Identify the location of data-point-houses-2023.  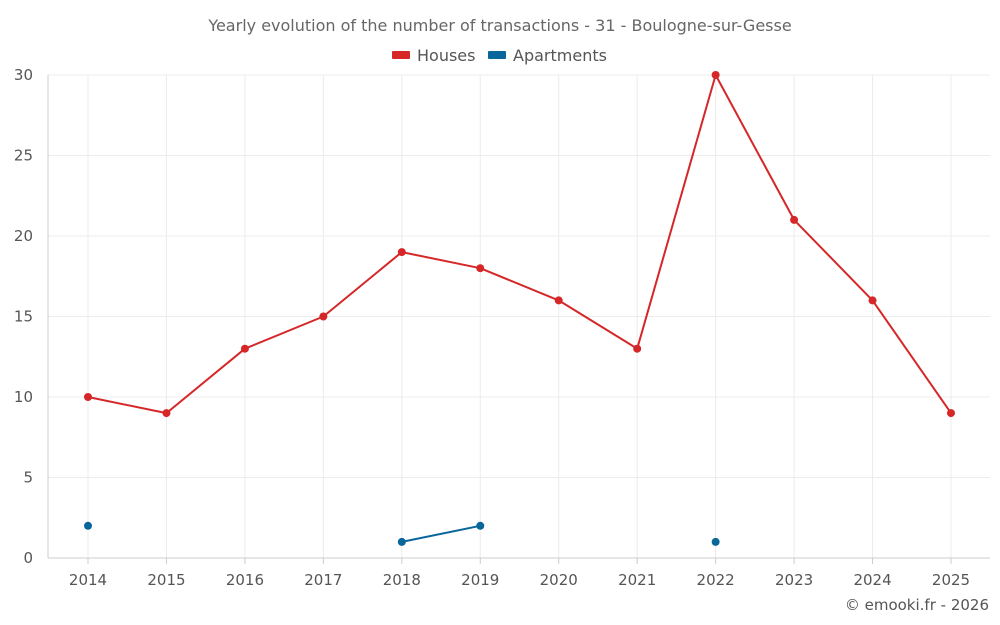
(794, 219).